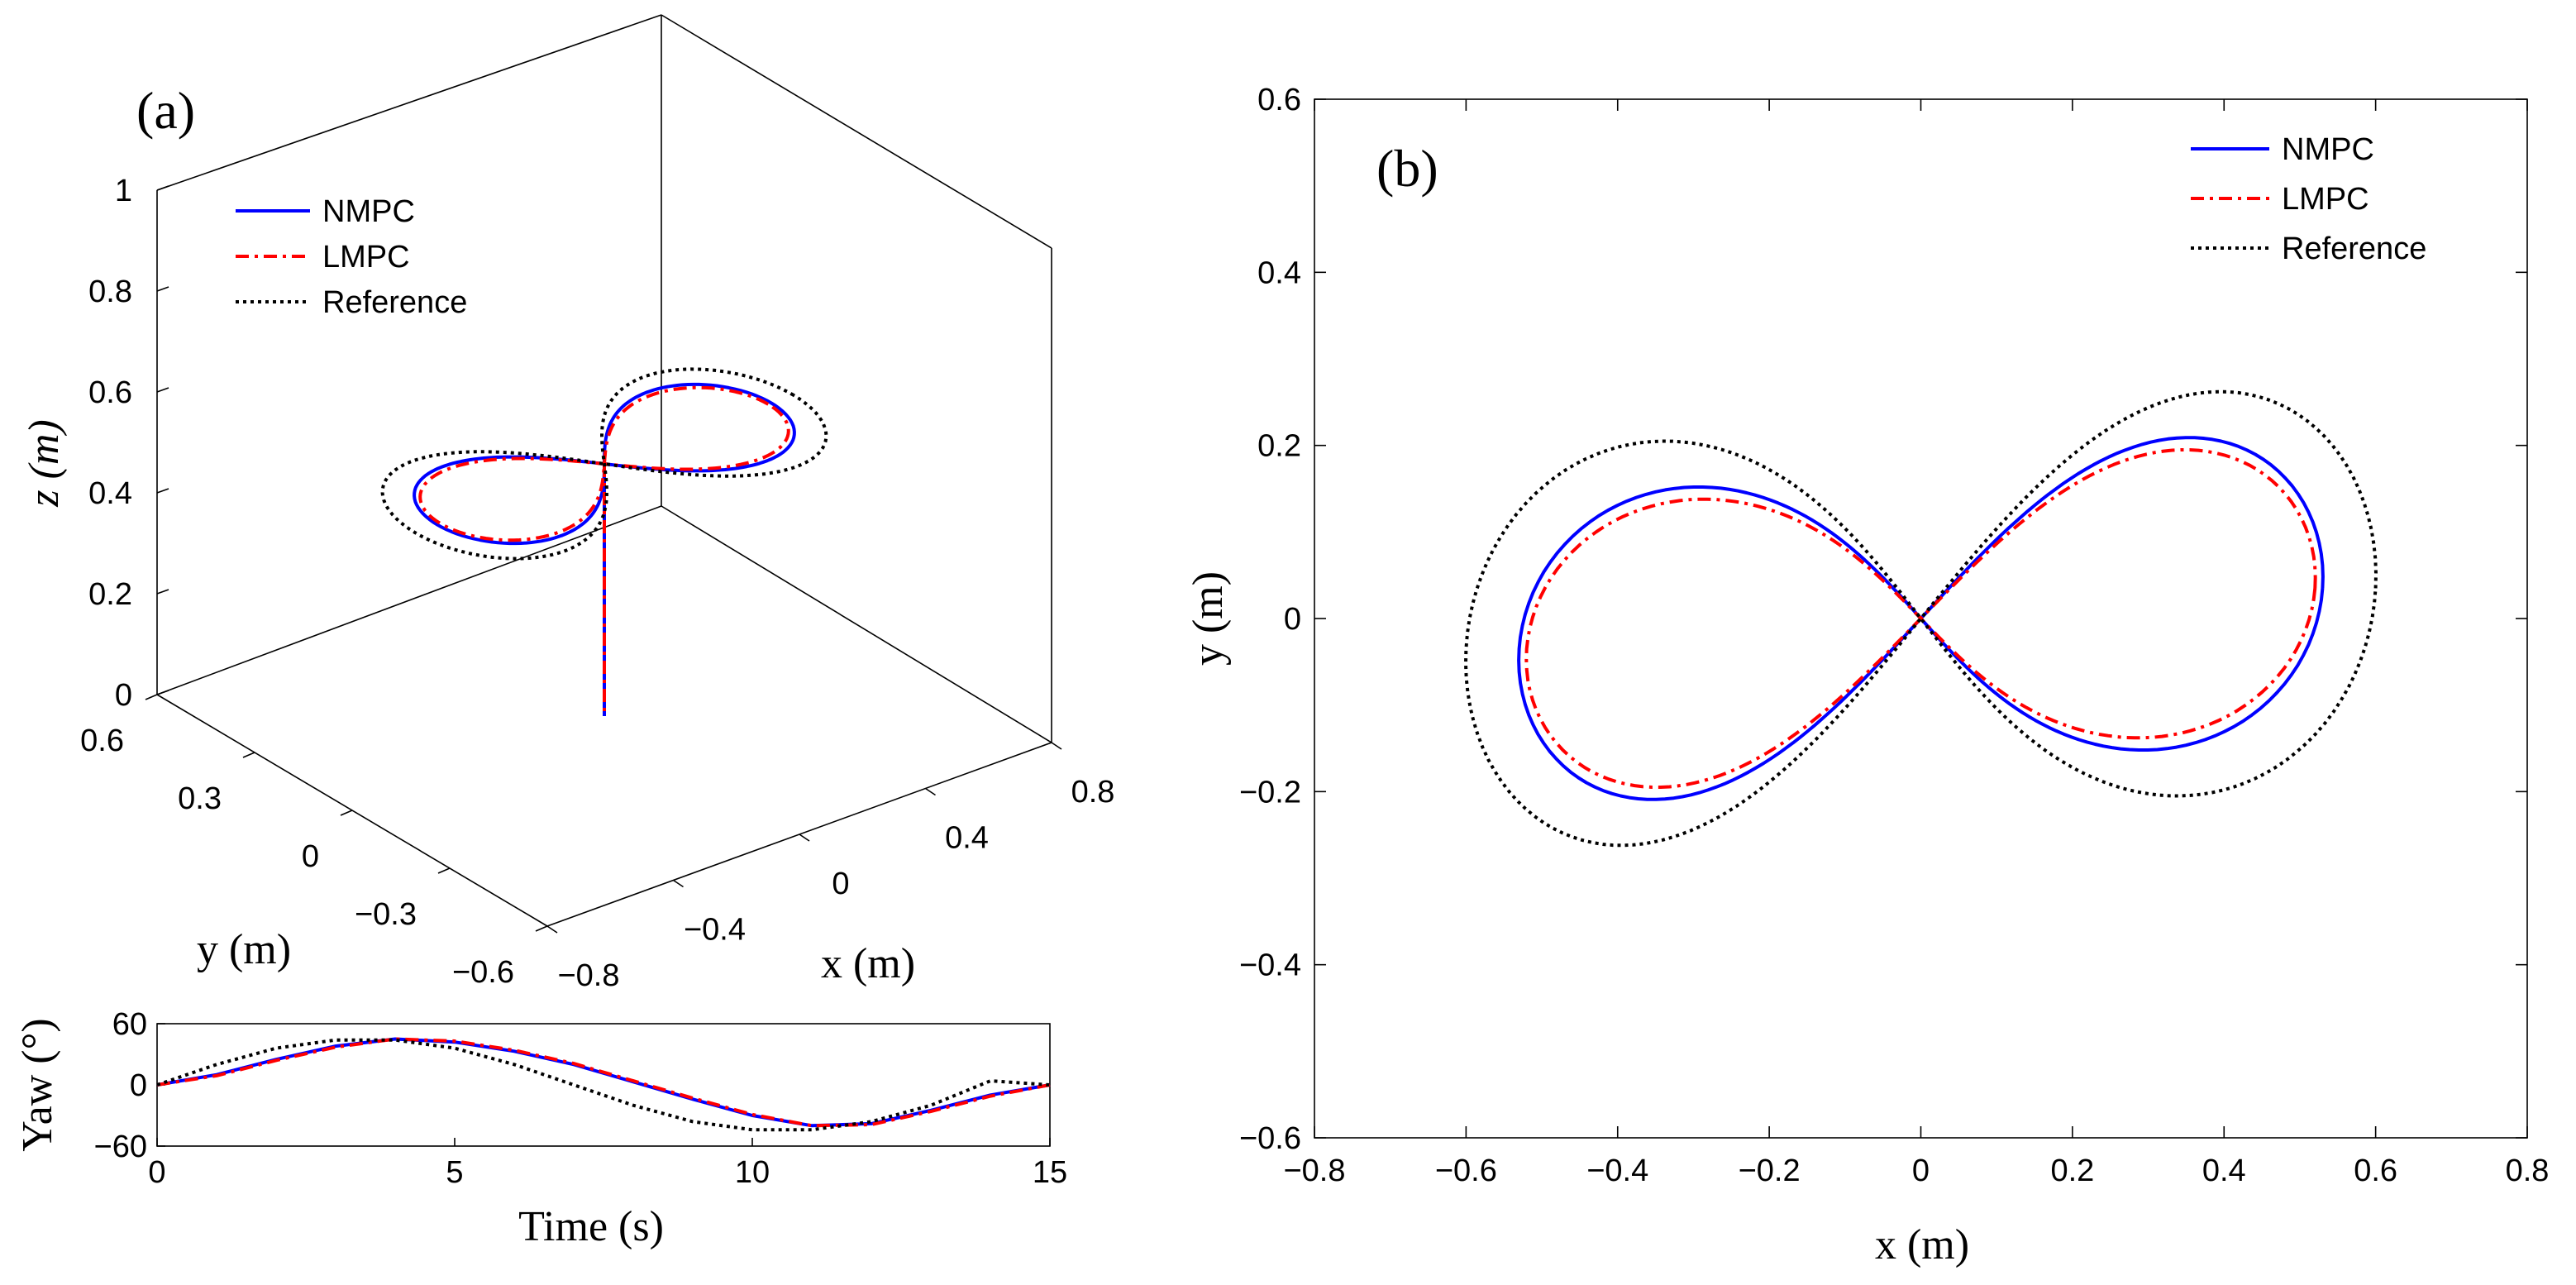 The image size is (2576, 1285). I want to click on yaw-y-tick-label: −60, so click(120, 1147).